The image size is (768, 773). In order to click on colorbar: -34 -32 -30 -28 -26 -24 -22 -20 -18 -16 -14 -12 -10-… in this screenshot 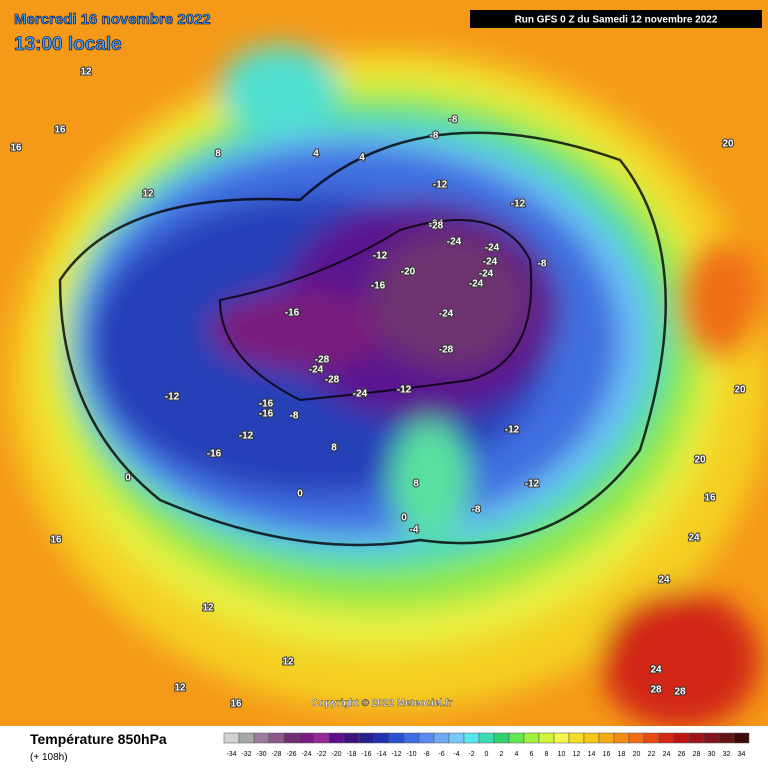, I will do `click(486, 745)`.